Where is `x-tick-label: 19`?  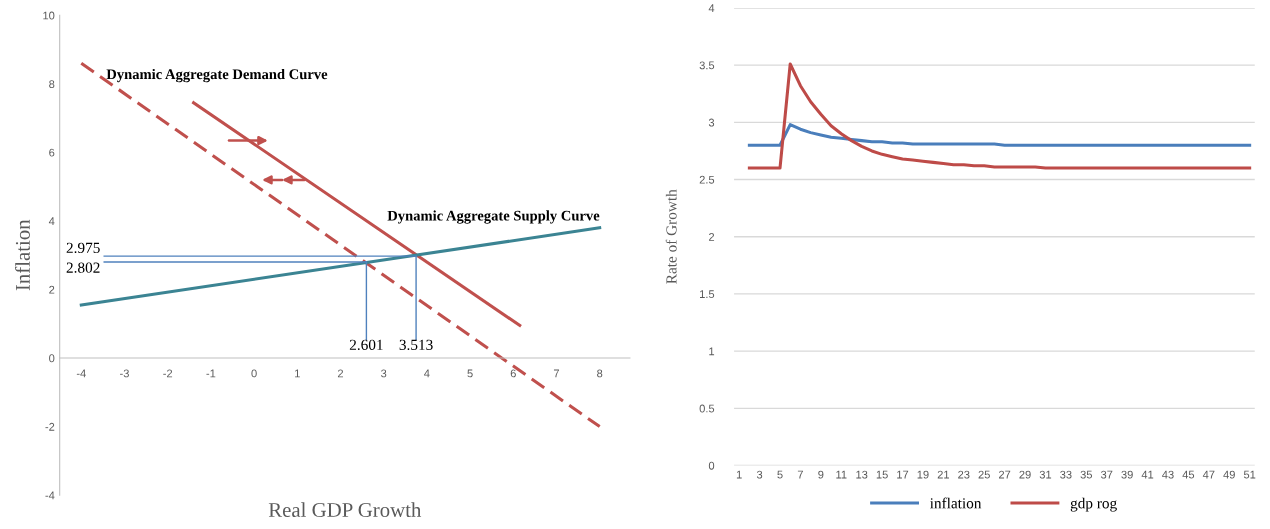
x-tick-label: 19 is located at coordinates (923, 474).